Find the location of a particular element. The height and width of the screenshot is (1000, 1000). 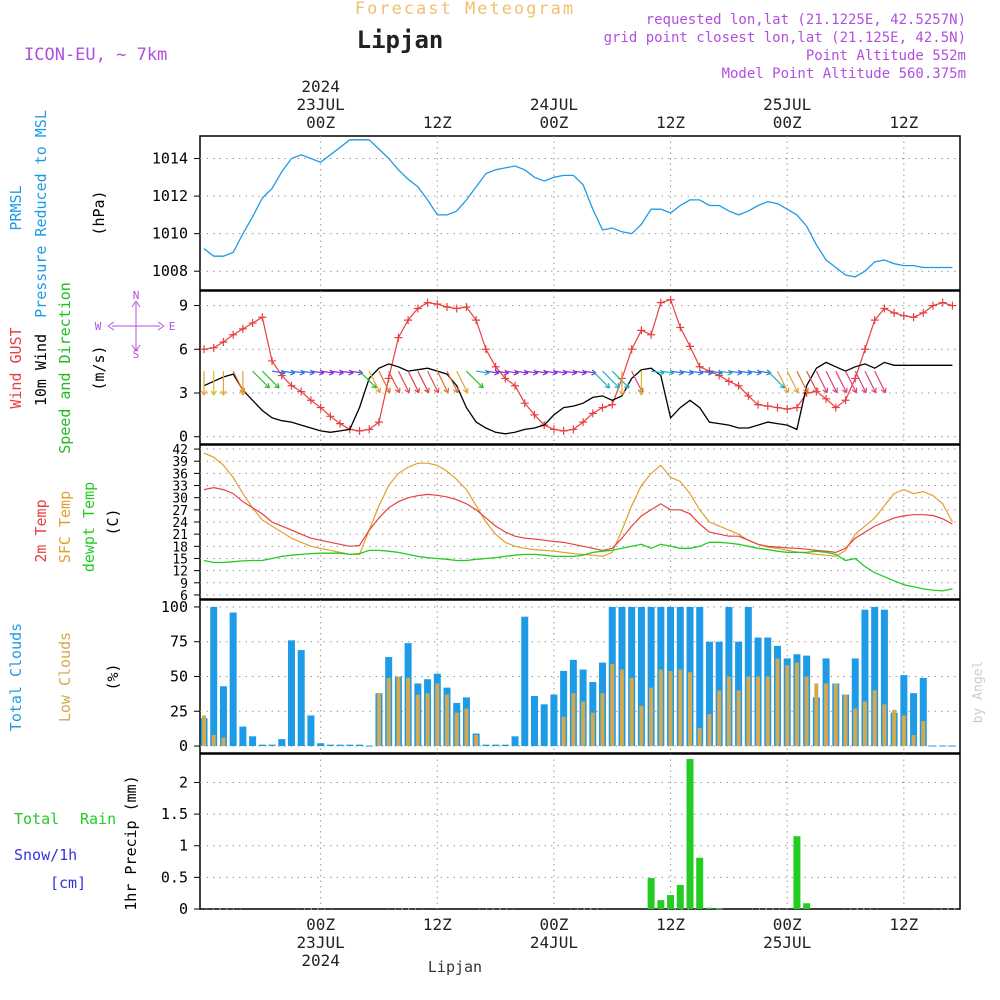

wind-speed-dir-label: Speed and Direction is located at coordinates (65, 368).